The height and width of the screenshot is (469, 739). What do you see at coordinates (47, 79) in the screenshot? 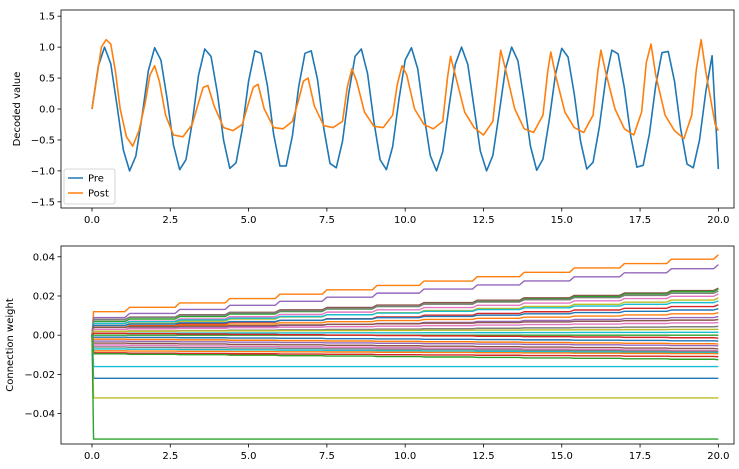
I see `top-y-tick-label: 0.5` at bounding box center [47, 79].